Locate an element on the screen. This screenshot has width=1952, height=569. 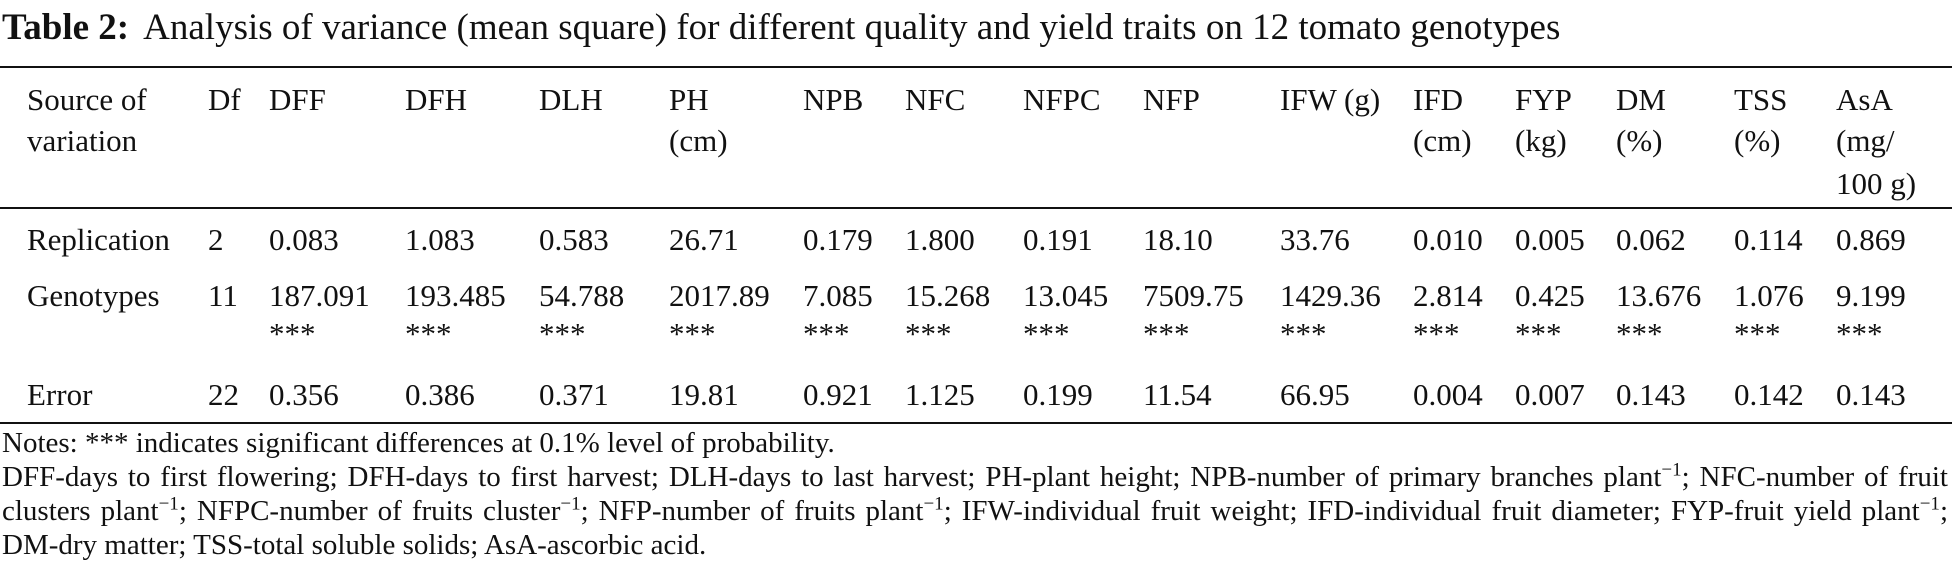
table-cell: 0.179 is located at coordinates (838, 239).